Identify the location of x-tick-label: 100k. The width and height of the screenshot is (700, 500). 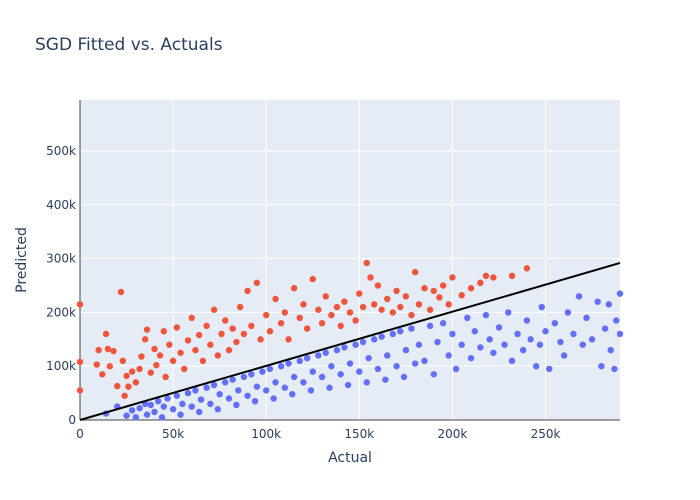
(266, 434).